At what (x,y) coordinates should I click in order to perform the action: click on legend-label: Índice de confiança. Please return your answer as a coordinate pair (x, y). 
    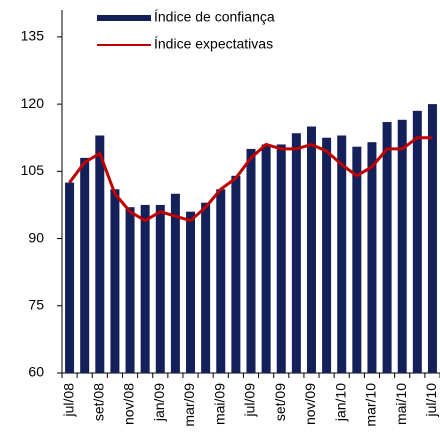
    Looking at the image, I should click on (214, 17).